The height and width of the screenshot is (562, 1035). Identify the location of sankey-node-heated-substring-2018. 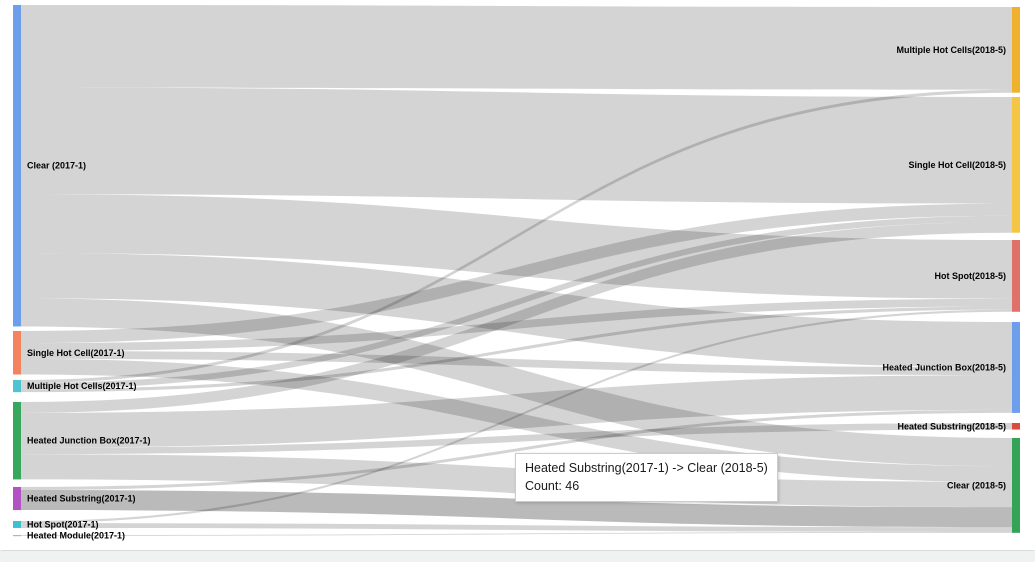
(1016, 426).